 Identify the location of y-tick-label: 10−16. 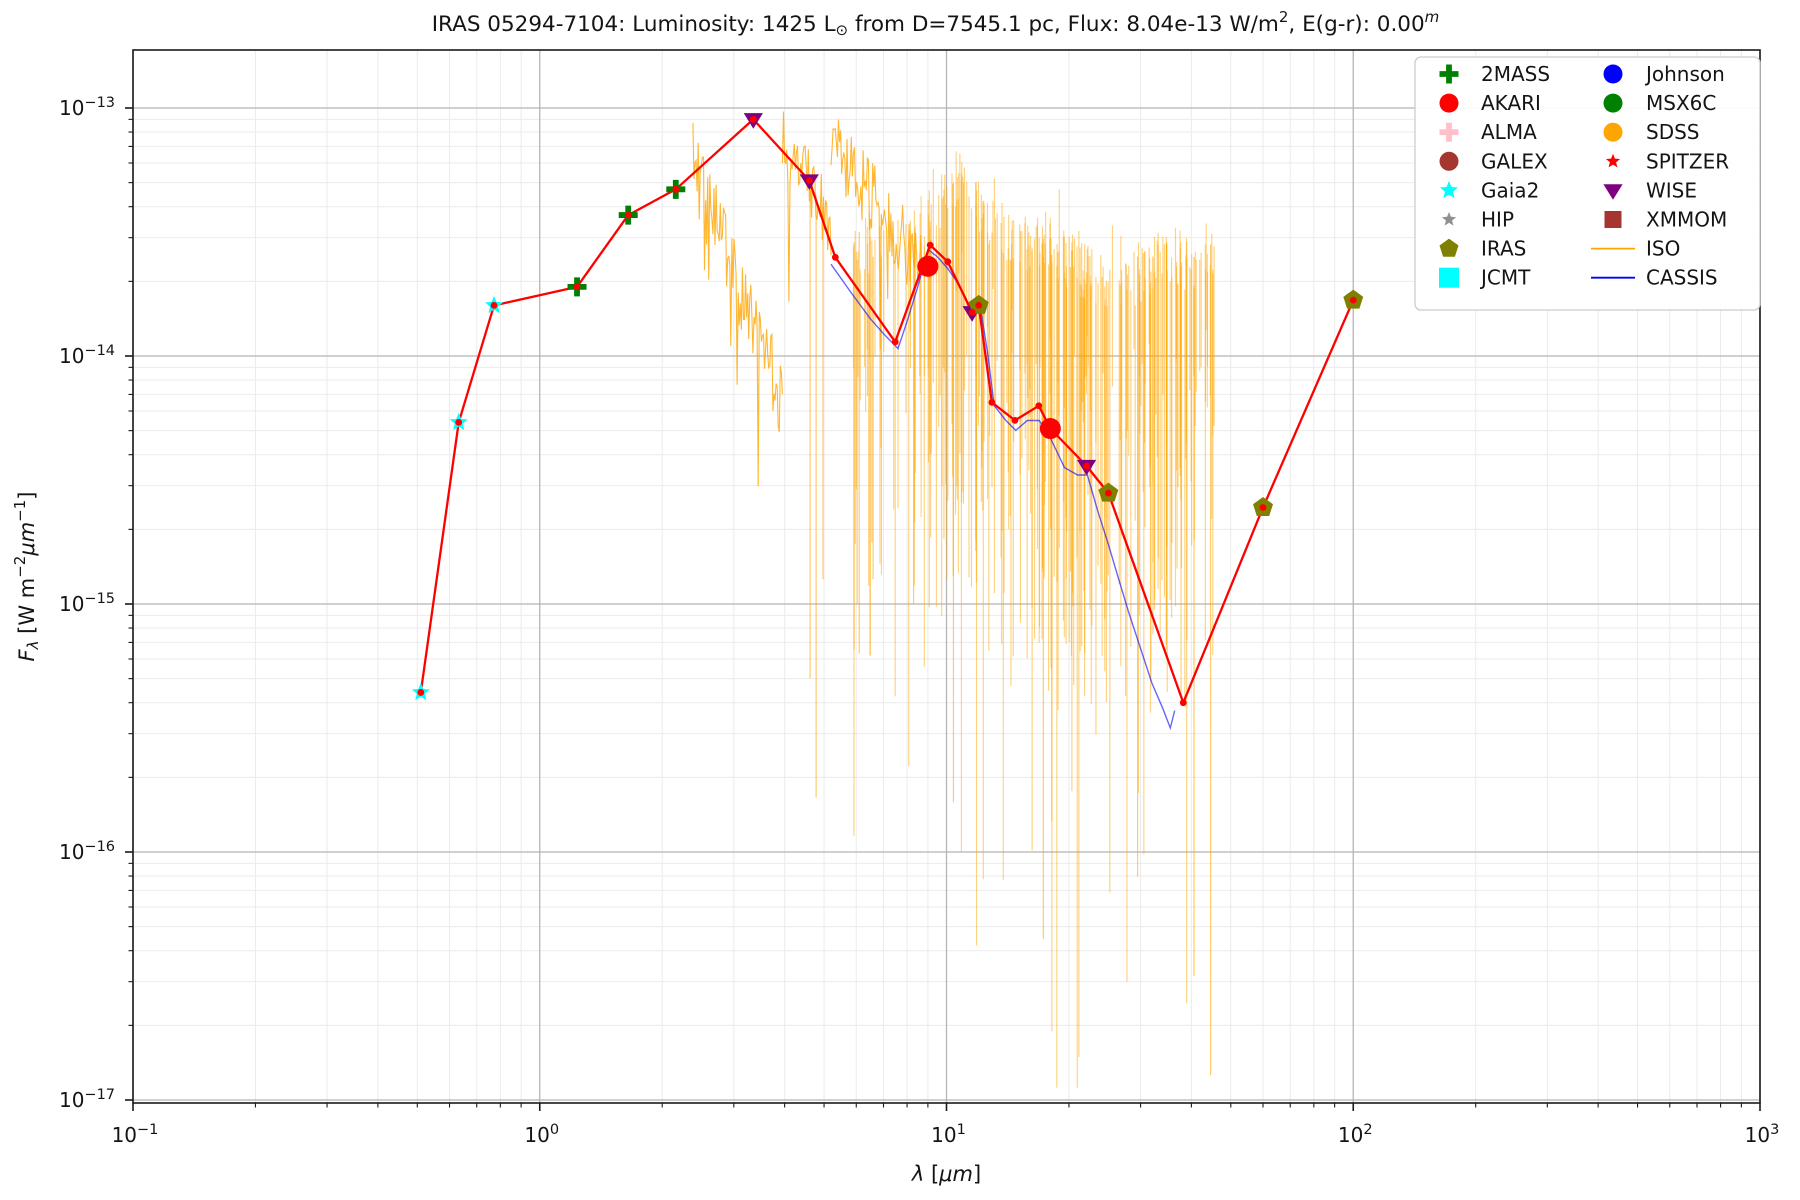
(87, 851).